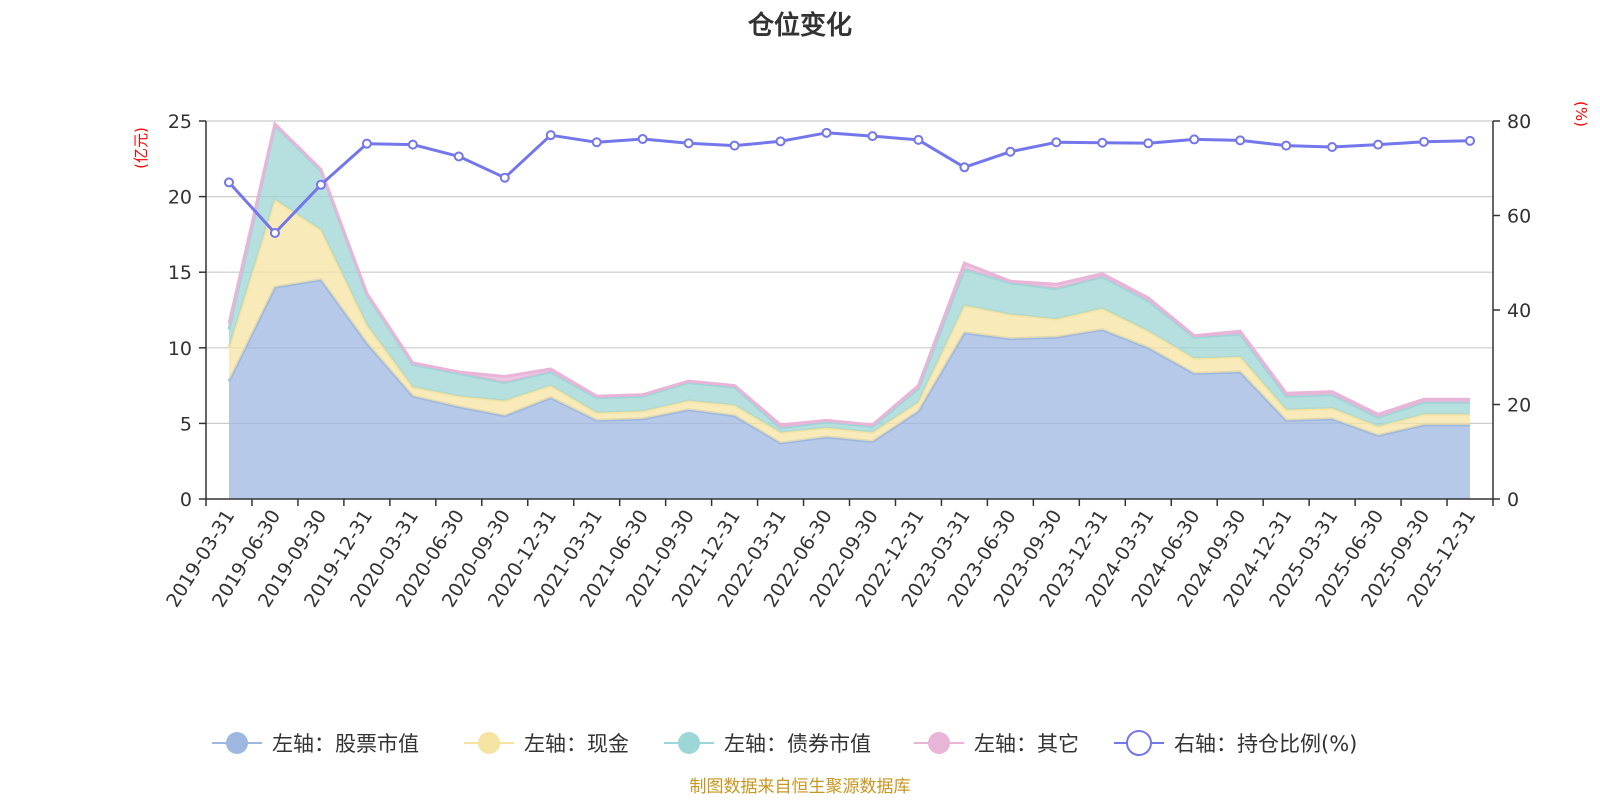 The height and width of the screenshot is (800, 1600). I want to click on legend-label: 右轴：持仓比例(%), so click(1265, 744).